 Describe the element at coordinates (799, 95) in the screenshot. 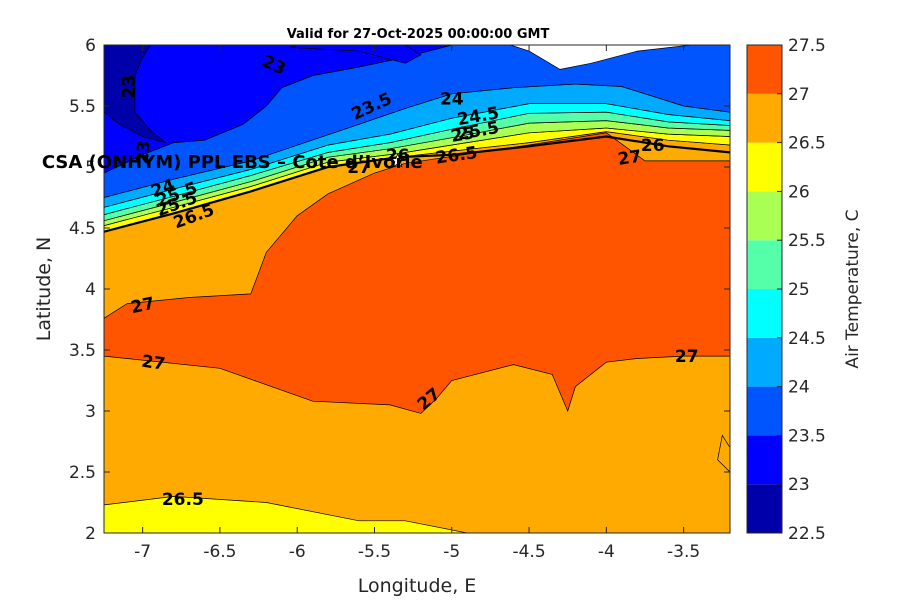

I see `colorbar-tick-label: 27` at that location.